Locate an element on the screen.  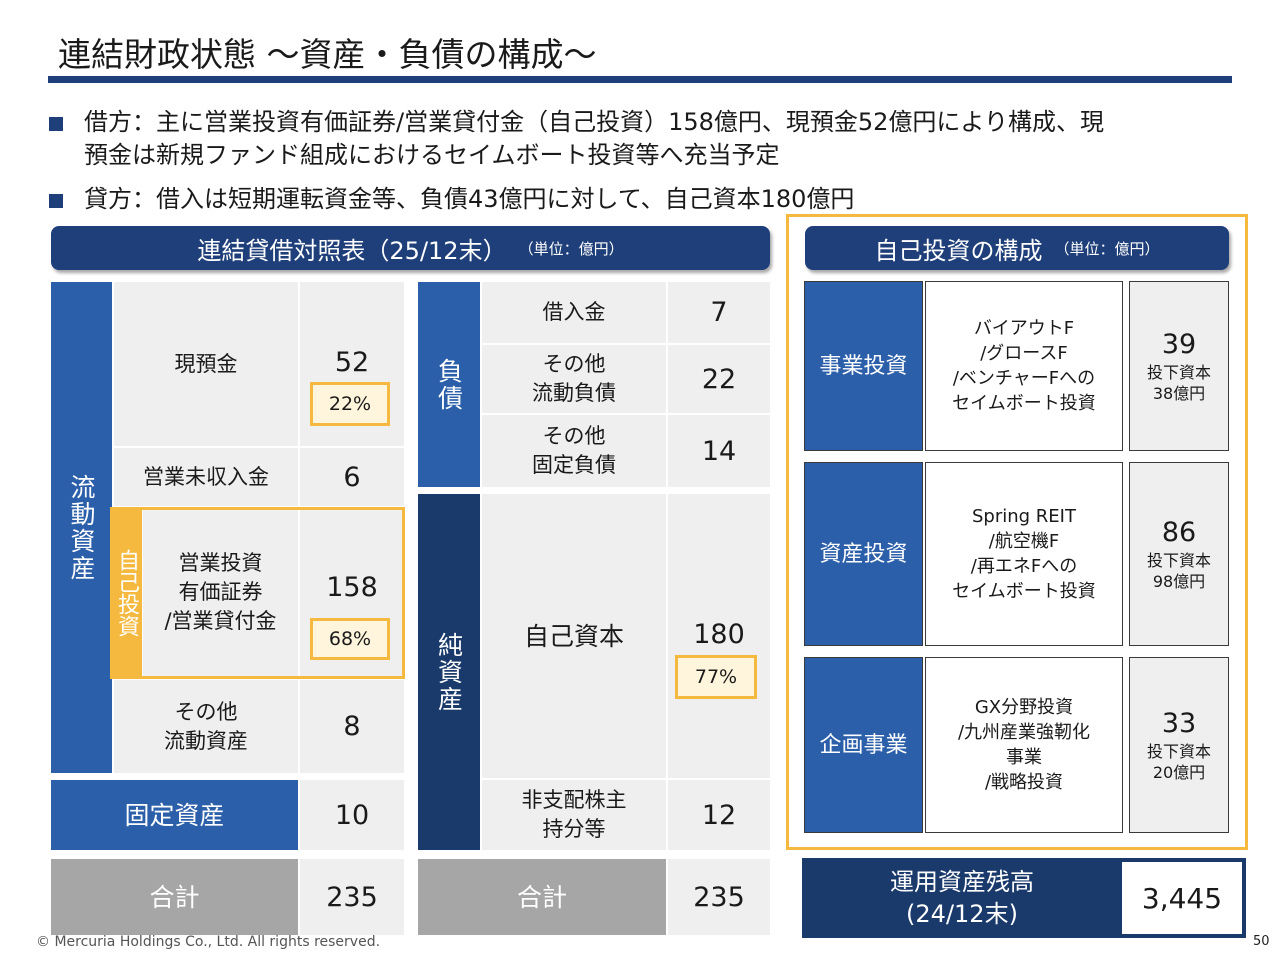
invest-value-planning: 33 投下資本 20億円 is located at coordinates (1179, 745).